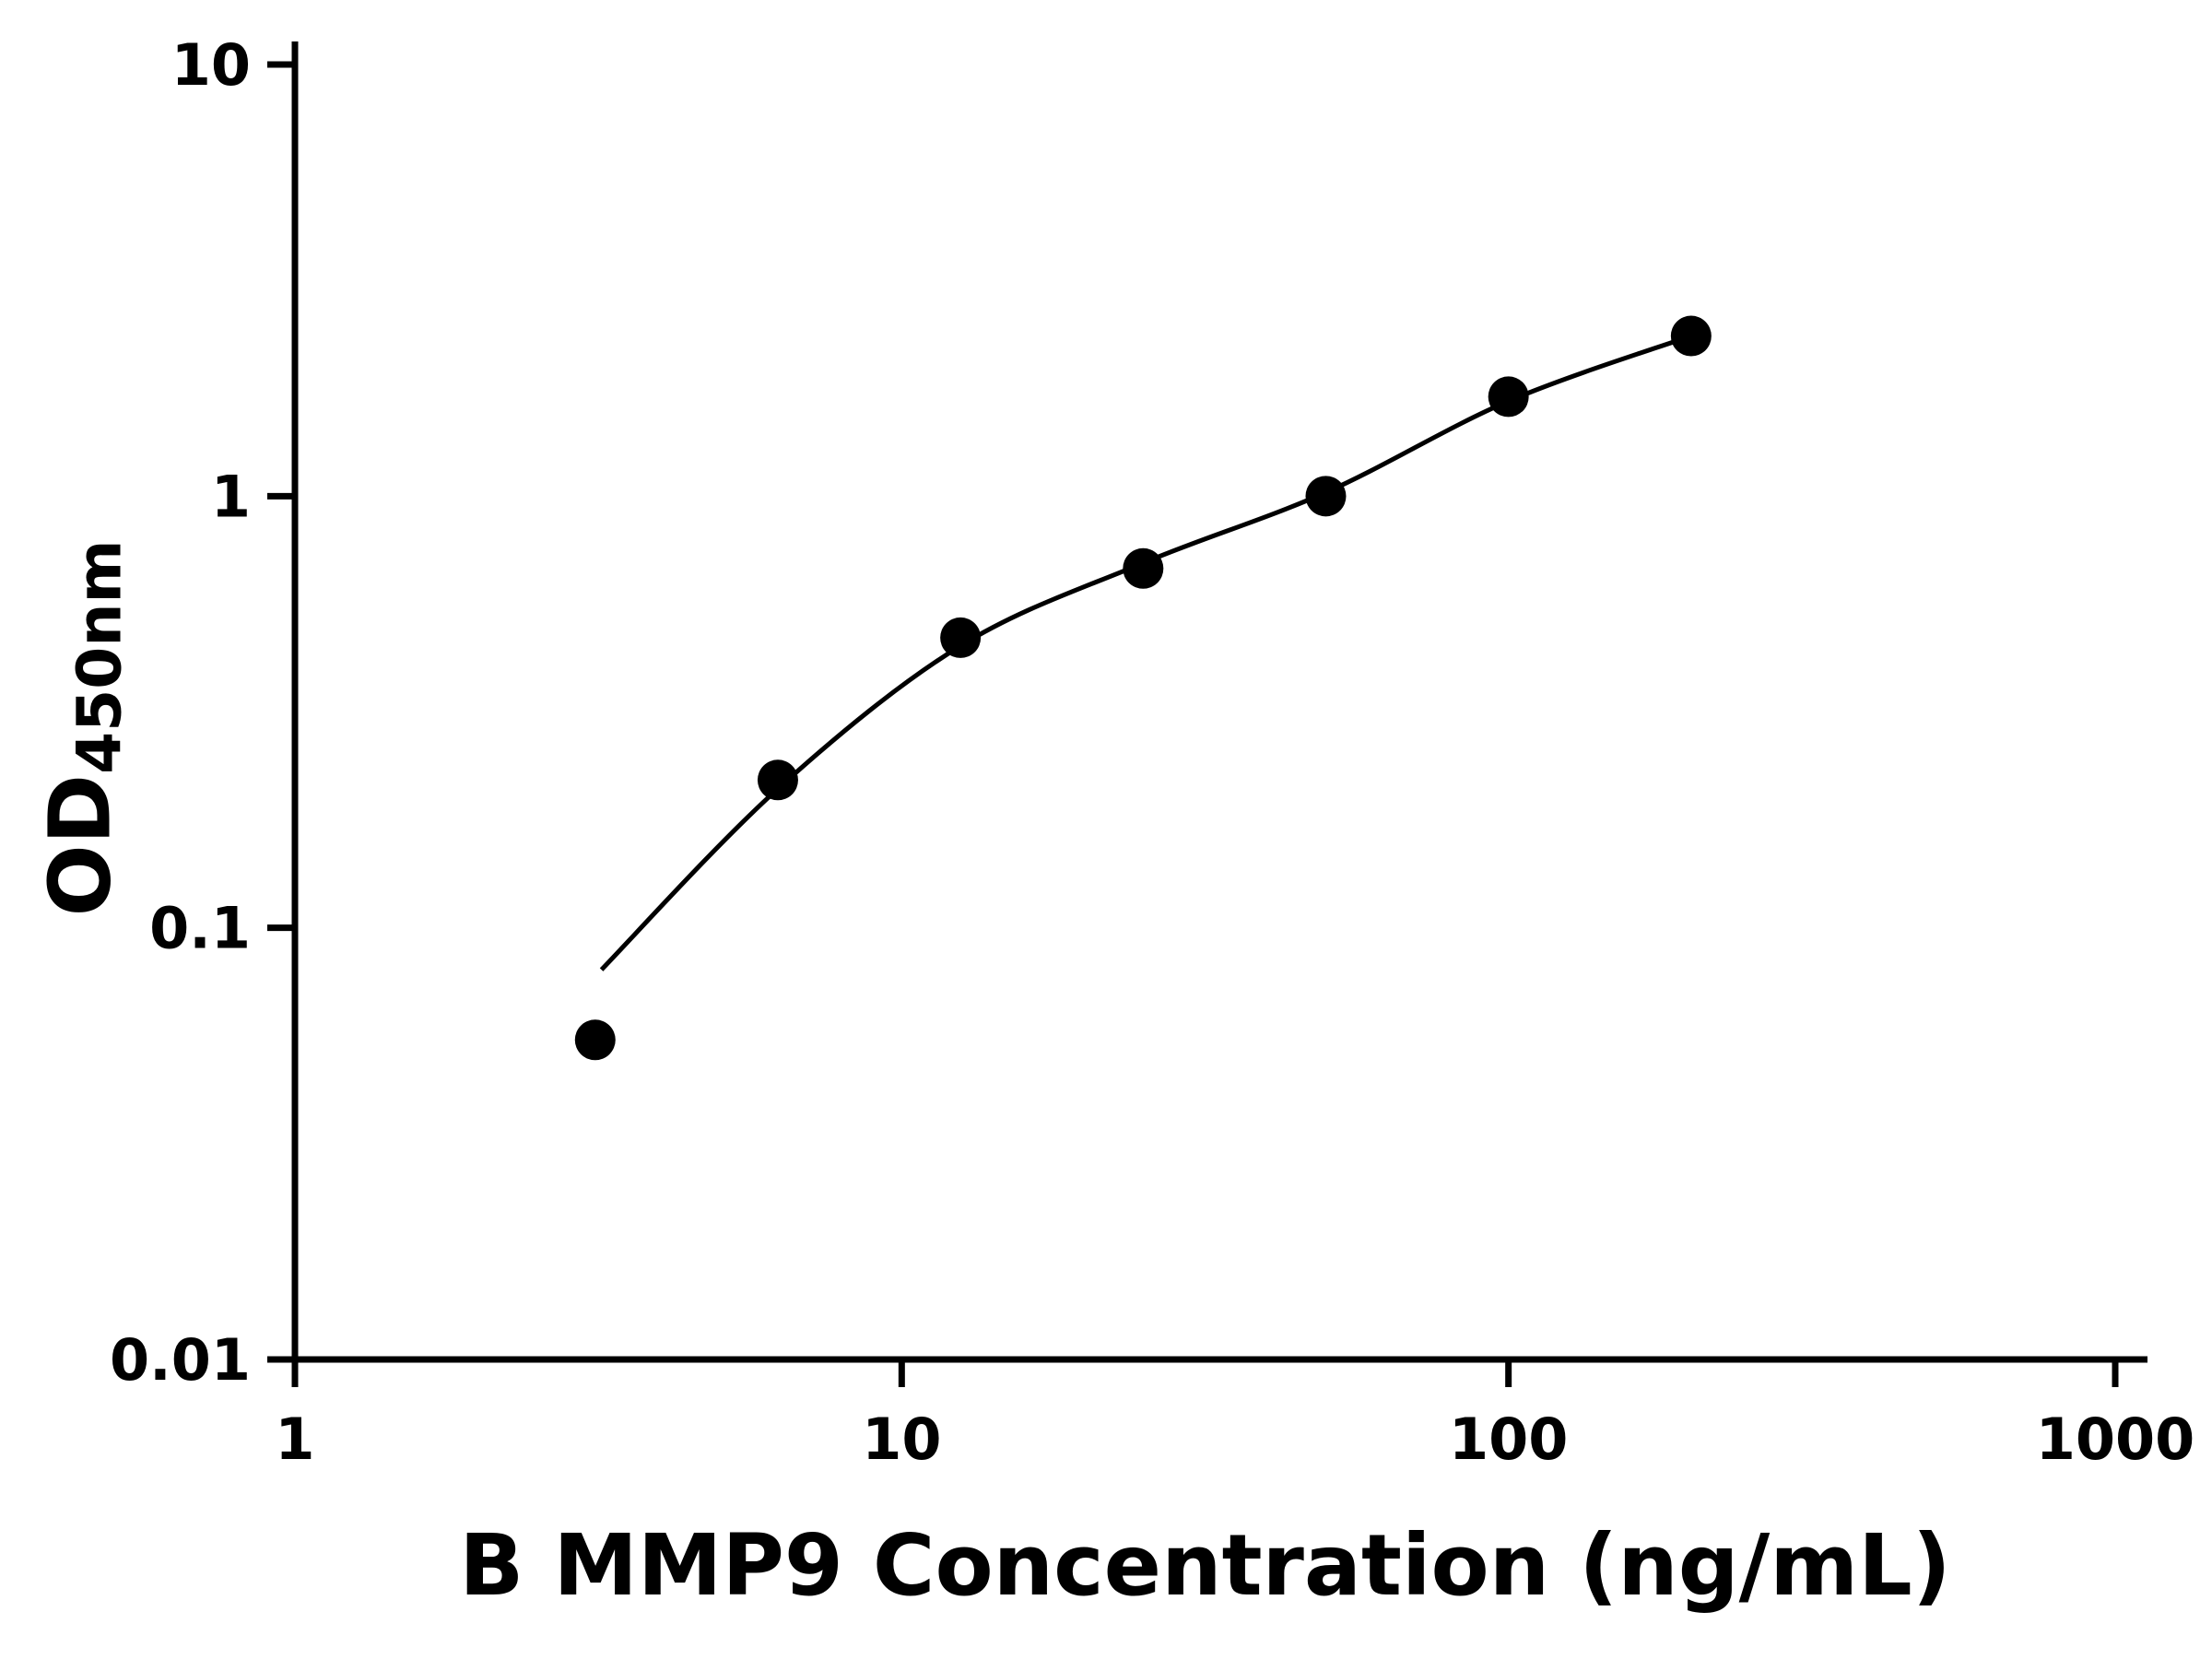 Image resolution: width=2212 pixels, height=1659 pixels. I want to click on y-axis-tick-label: 1, so click(231, 496).